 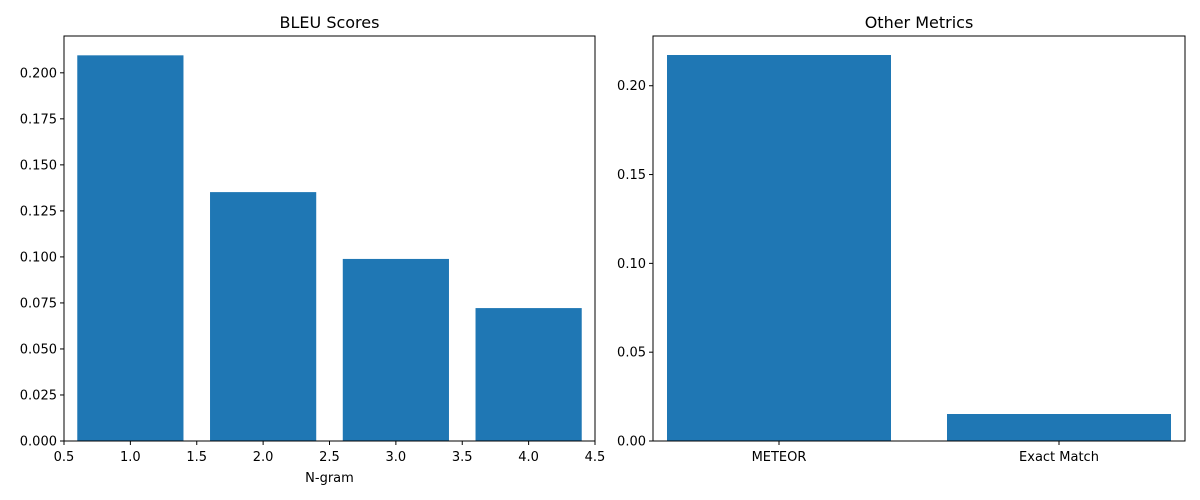 What do you see at coordinates (38, 257) in the screenshot?
I see `y-tick-label: 0.100` at bounding box center [38, 257].